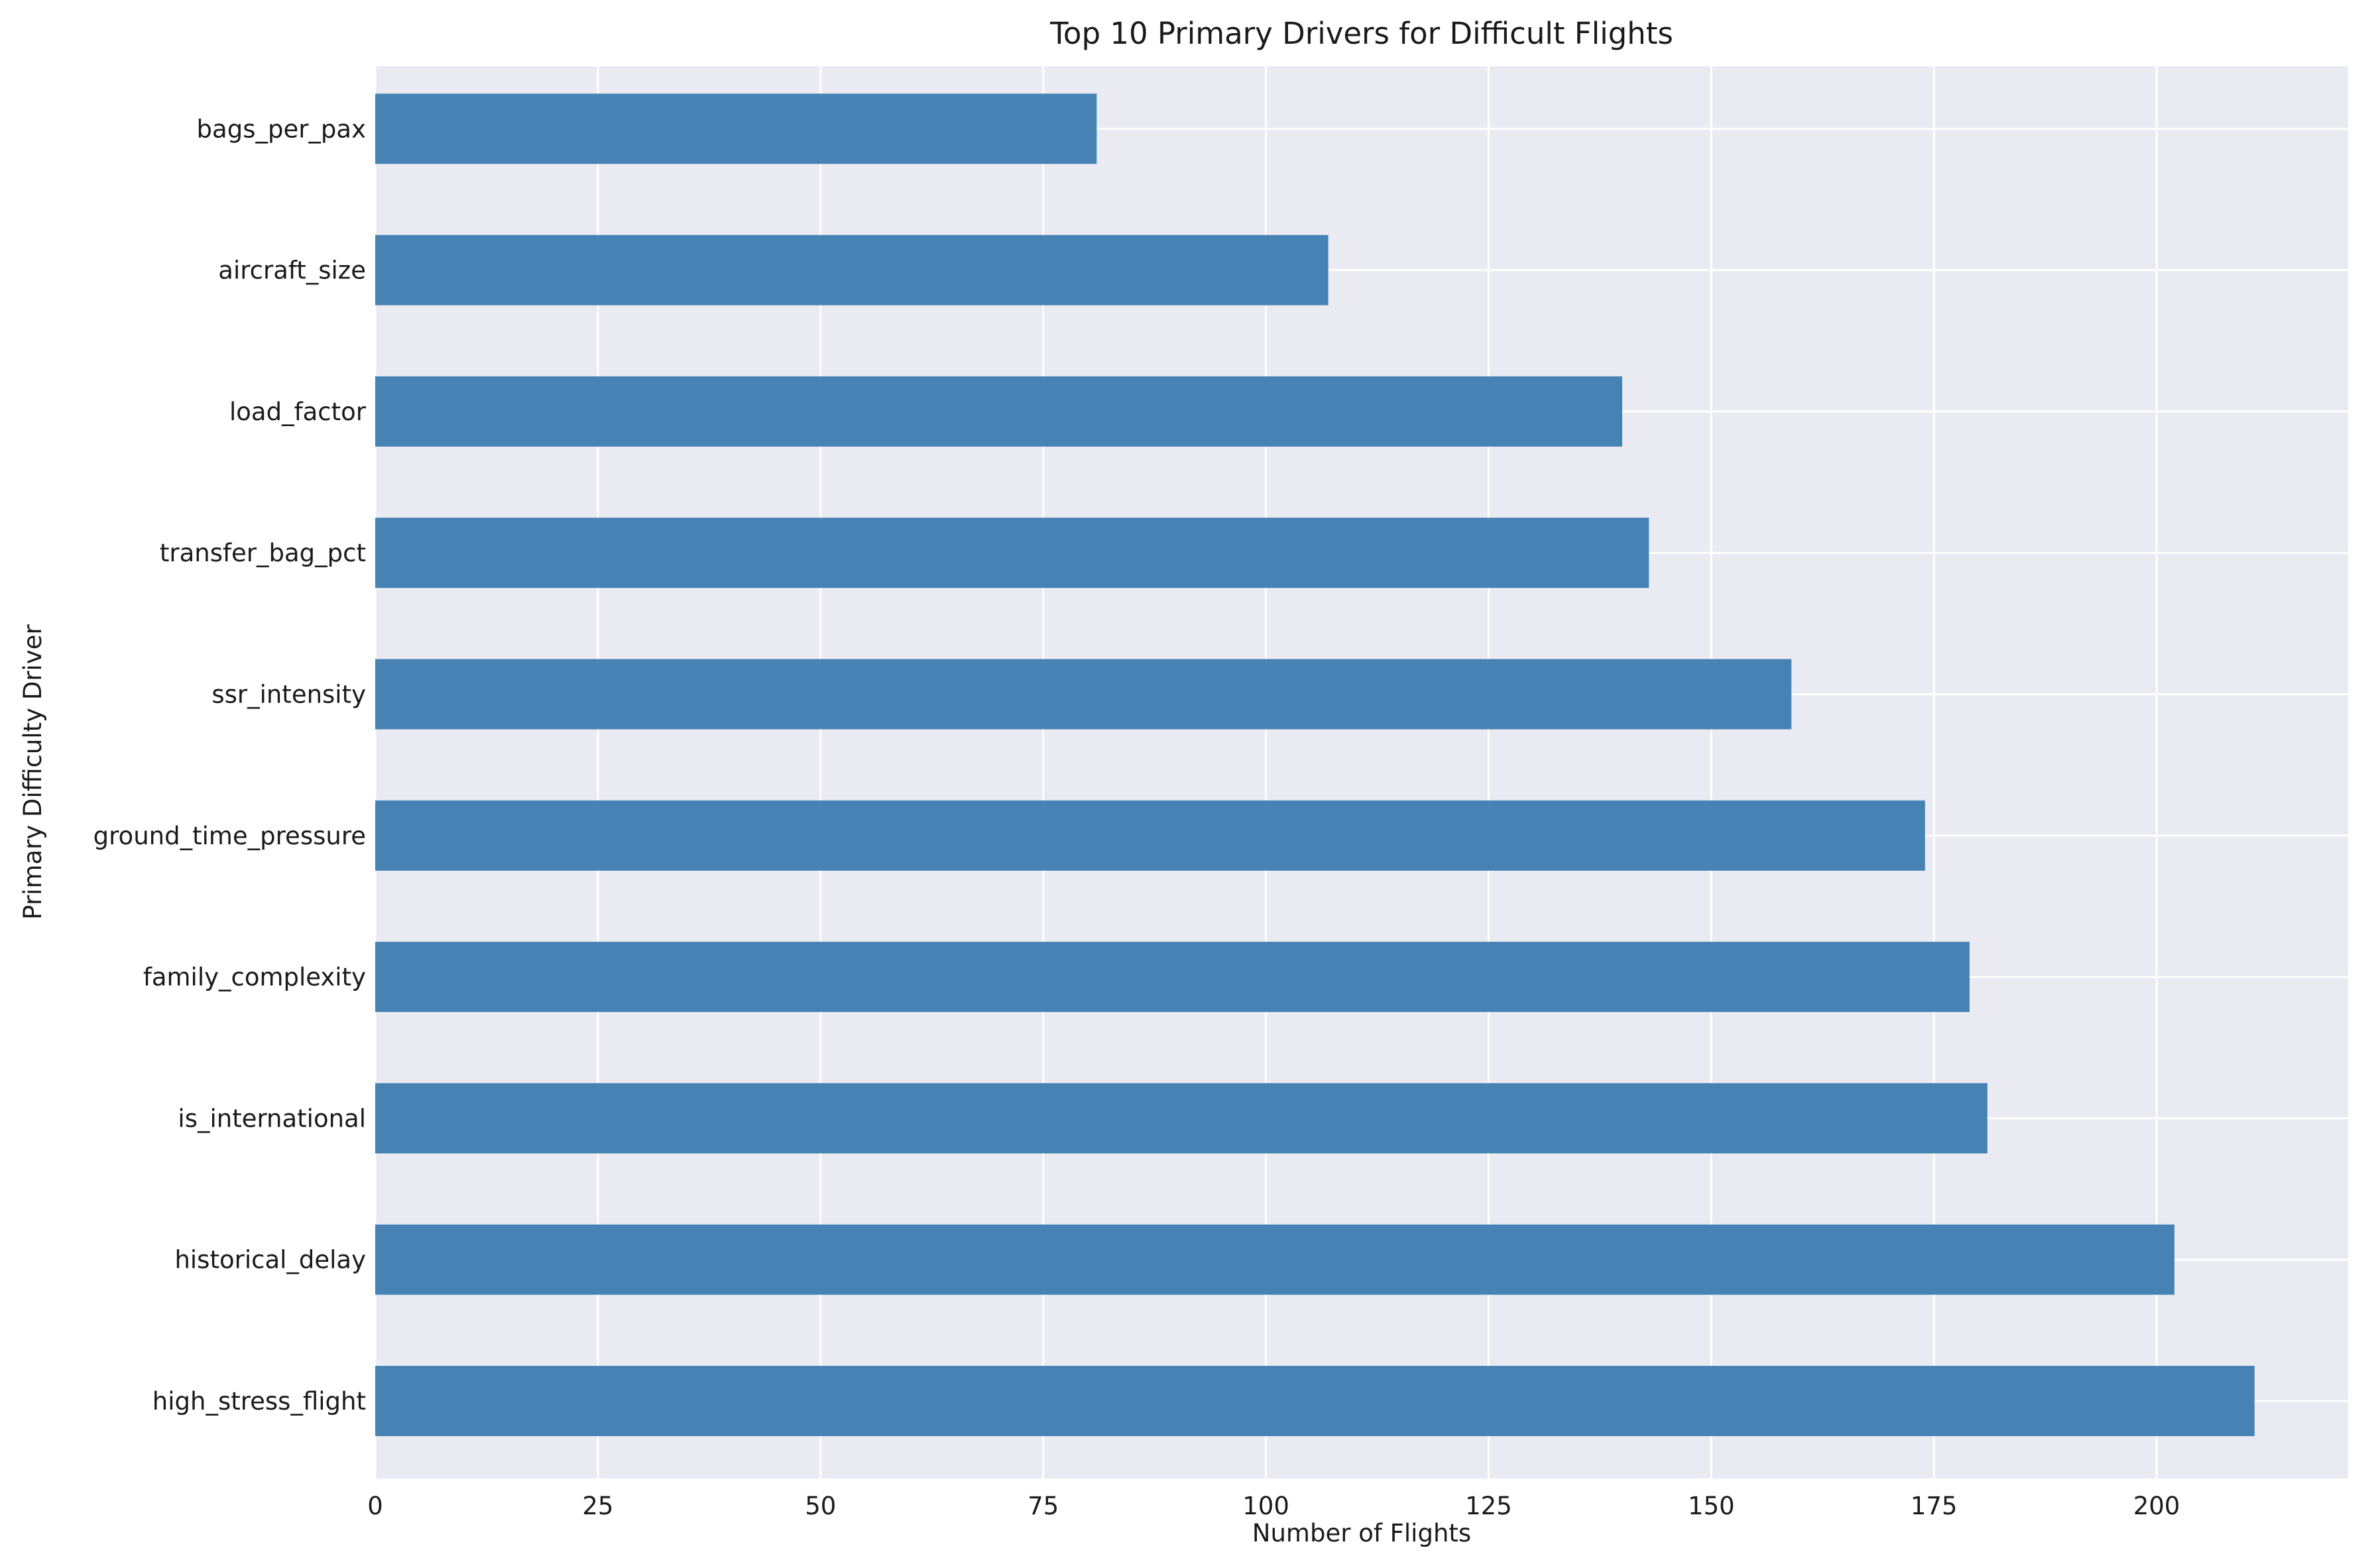 This screenshot has width=2366, height=1568. Describe the element at coordinates (1150, 835) in the screenshot. I see `bar-ground-time-pressure` at that location.